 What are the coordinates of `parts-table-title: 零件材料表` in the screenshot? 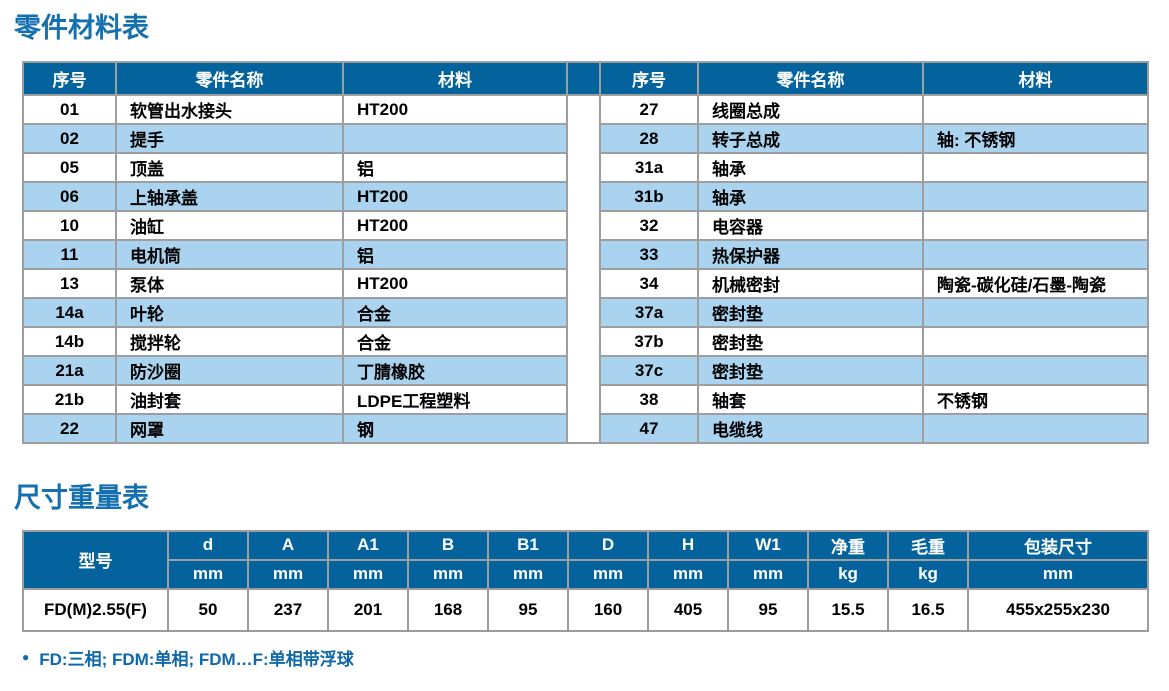 It's located at (81, 28).